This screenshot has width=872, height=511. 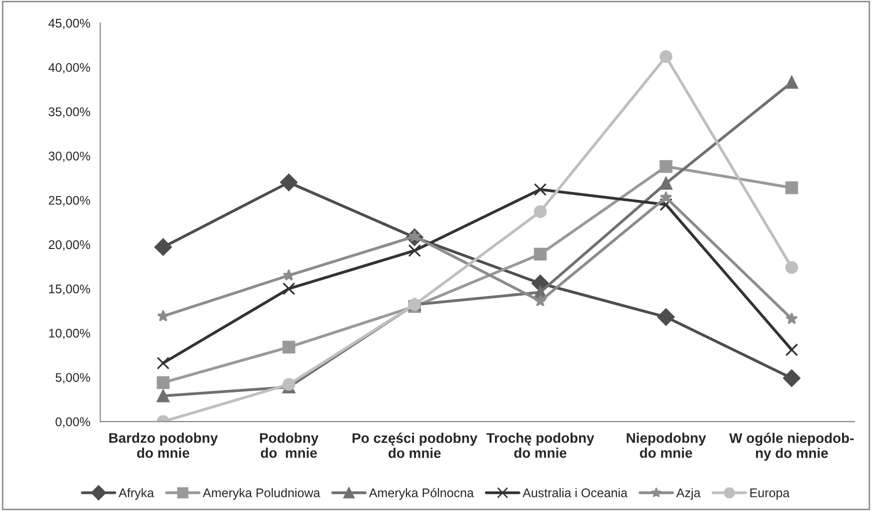 What do you see at coordinates (69, 289) in the screenshot?
I see `y-tick-label: 15,00%` at bounding box center [69, 289].